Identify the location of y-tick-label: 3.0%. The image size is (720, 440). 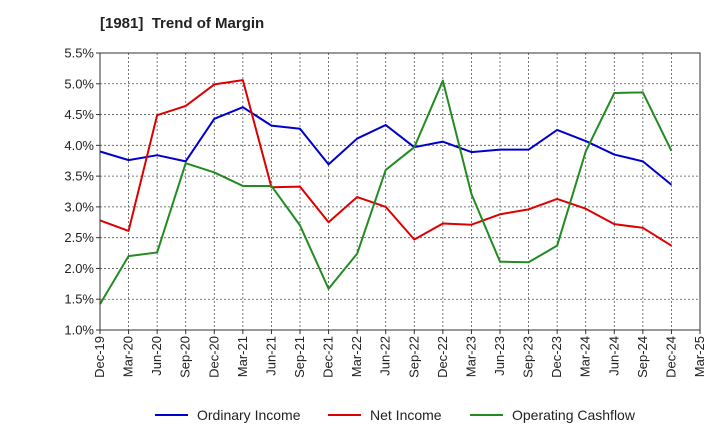
(79, 206).